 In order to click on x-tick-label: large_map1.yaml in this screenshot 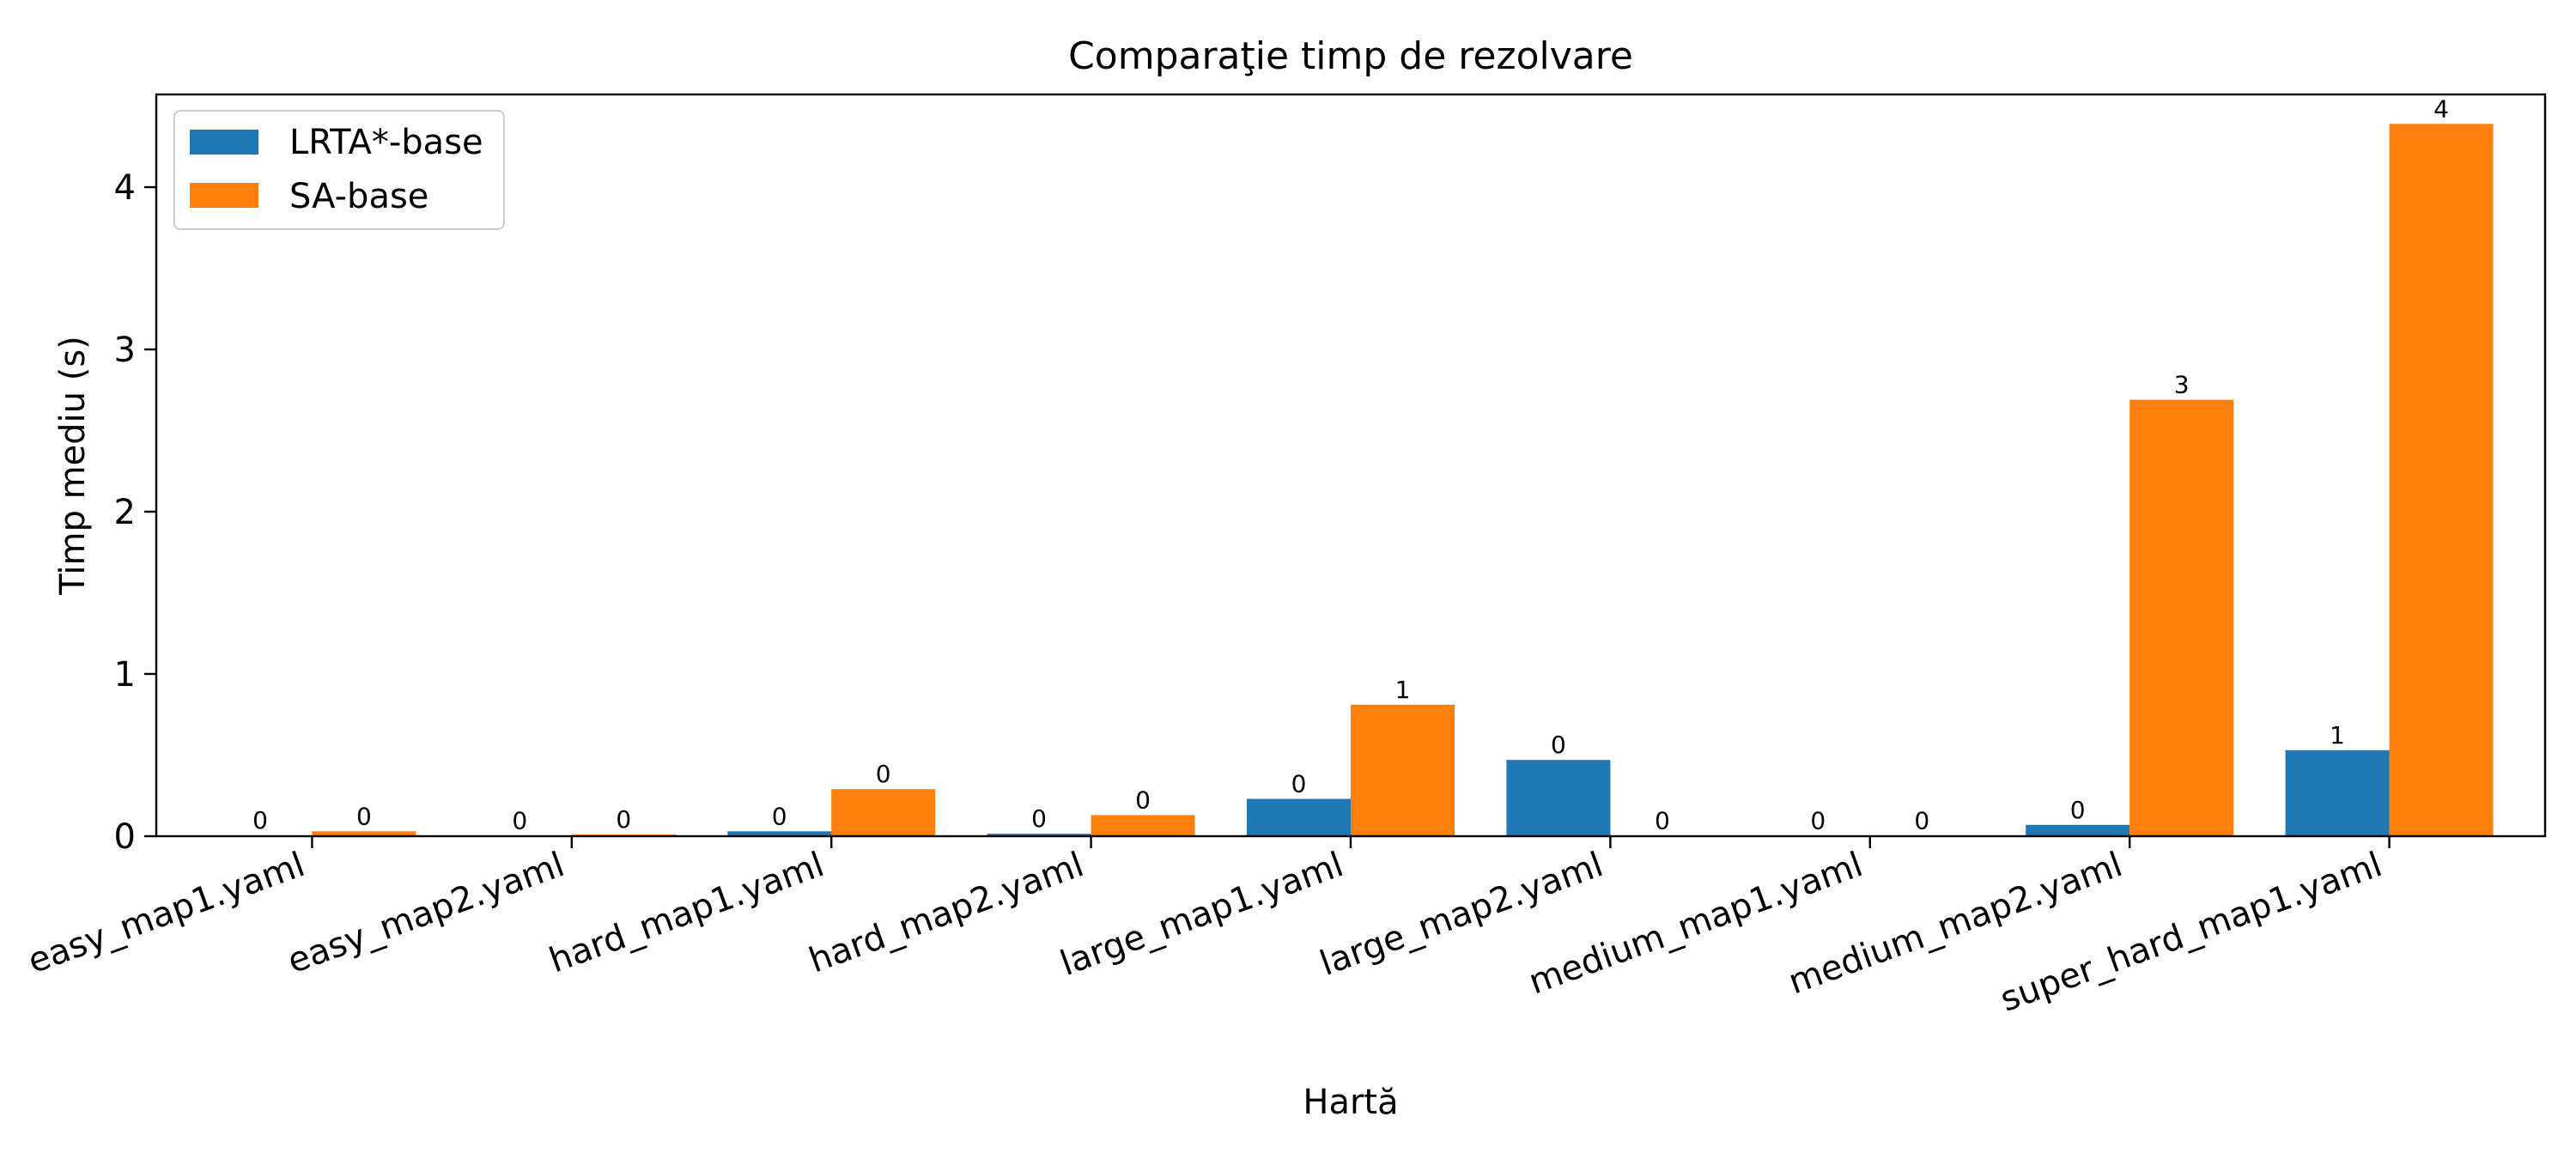, I will do `click(1202, 915)`.